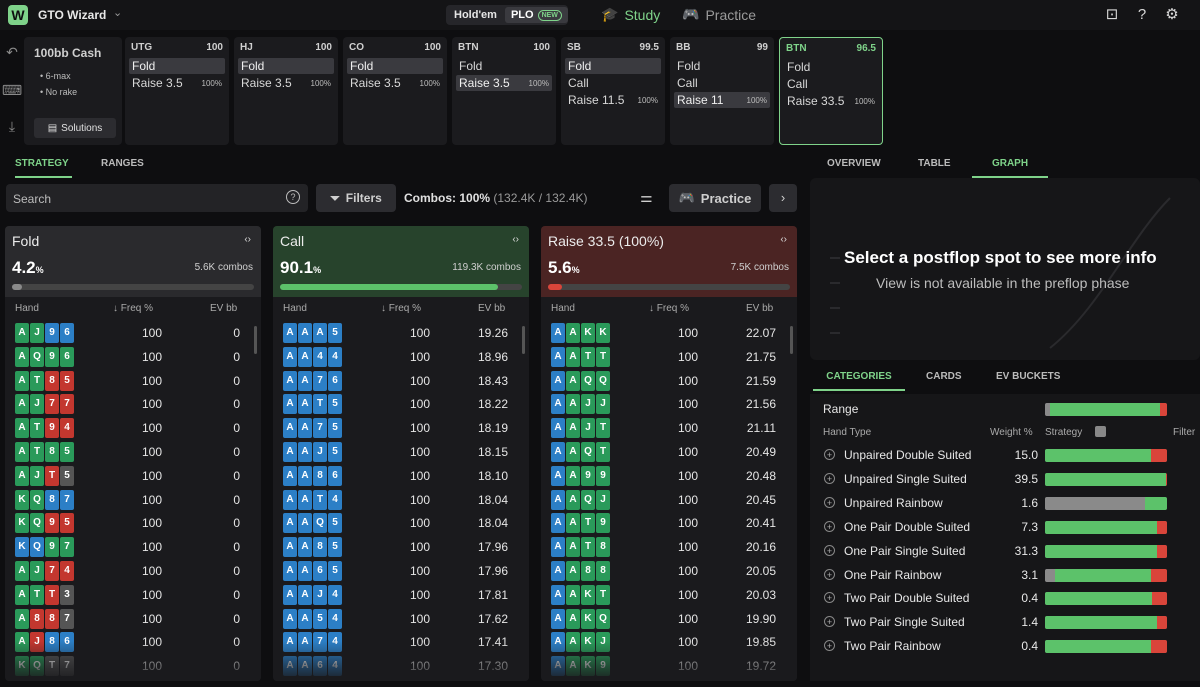 The image size is (1200, 687). Describe the element at coordinates (397, 404) in the screenshot. I see `hand-row: A A T 5 100 18.22` at that location.